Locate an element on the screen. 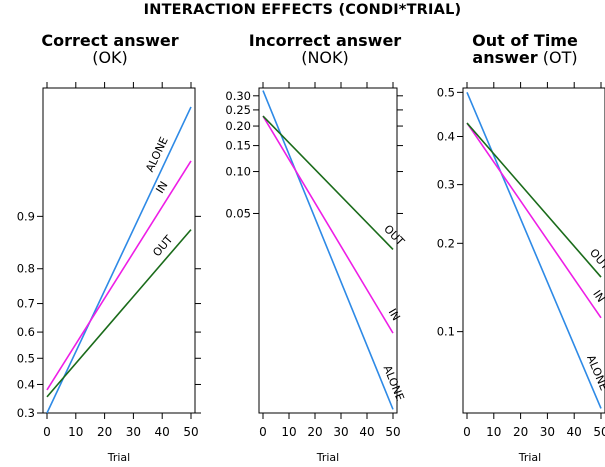 Image resolution: width=605 pixels, height=467 pixels. panel-title-correct: Correct answer (OK) is located at coordinates (110, 49).